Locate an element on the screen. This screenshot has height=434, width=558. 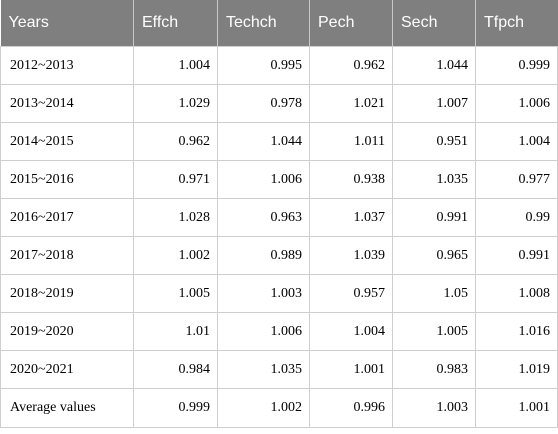
column-header-pech: Pech is located at coordinates (351, 23).